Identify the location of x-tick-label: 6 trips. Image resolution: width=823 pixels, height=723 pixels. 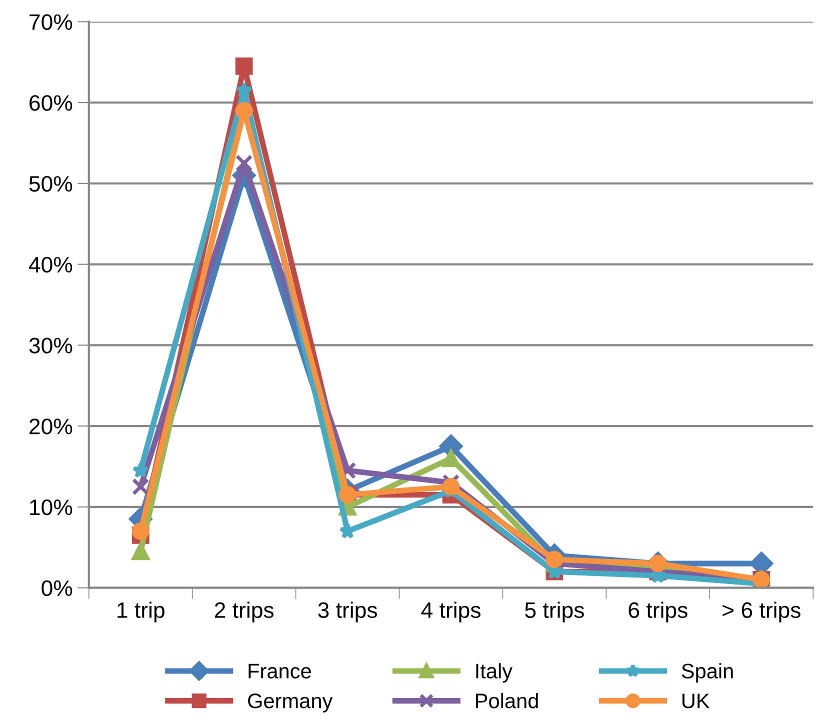
(658, 612).